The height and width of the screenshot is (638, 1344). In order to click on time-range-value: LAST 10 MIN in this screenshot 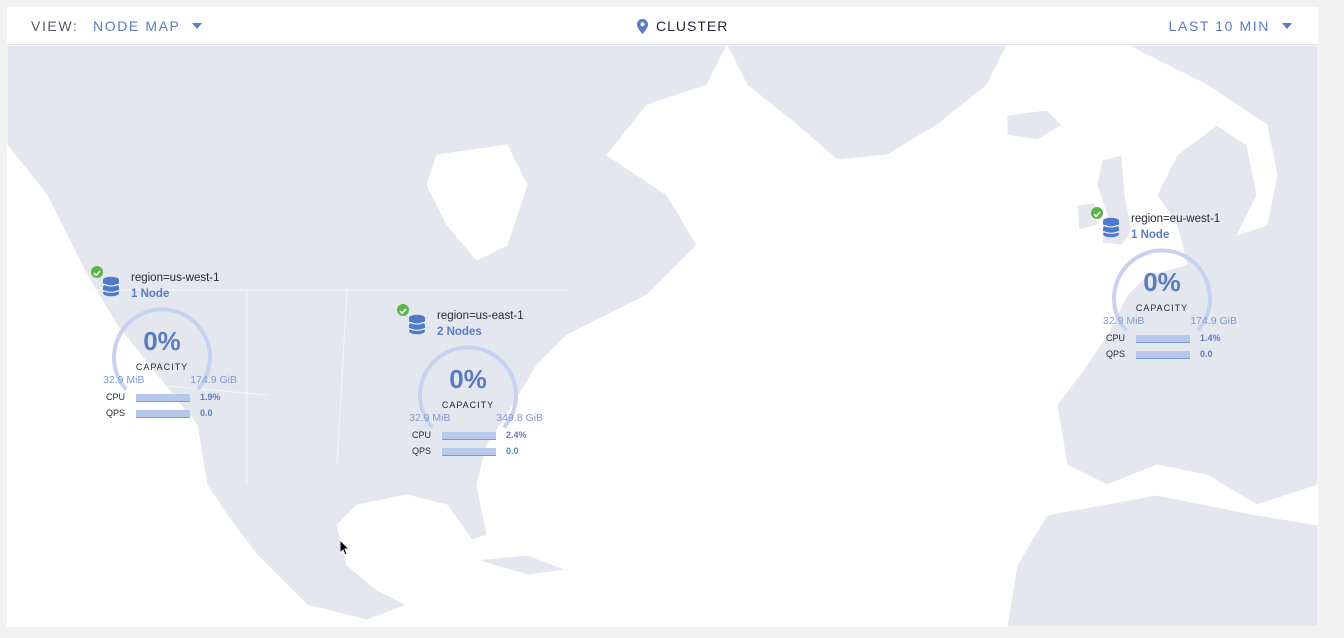, I will do `click(1219, 26)`.